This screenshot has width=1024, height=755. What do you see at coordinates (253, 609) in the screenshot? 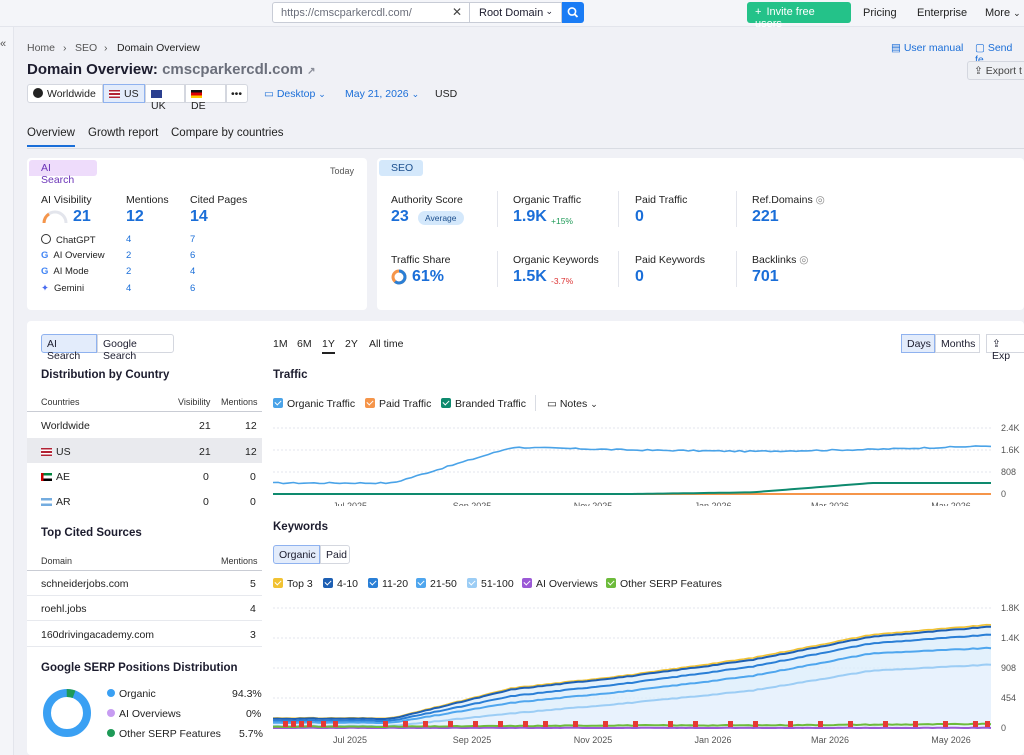
I see `source-domain-mentions: 4` at bounding box center [253, 609].